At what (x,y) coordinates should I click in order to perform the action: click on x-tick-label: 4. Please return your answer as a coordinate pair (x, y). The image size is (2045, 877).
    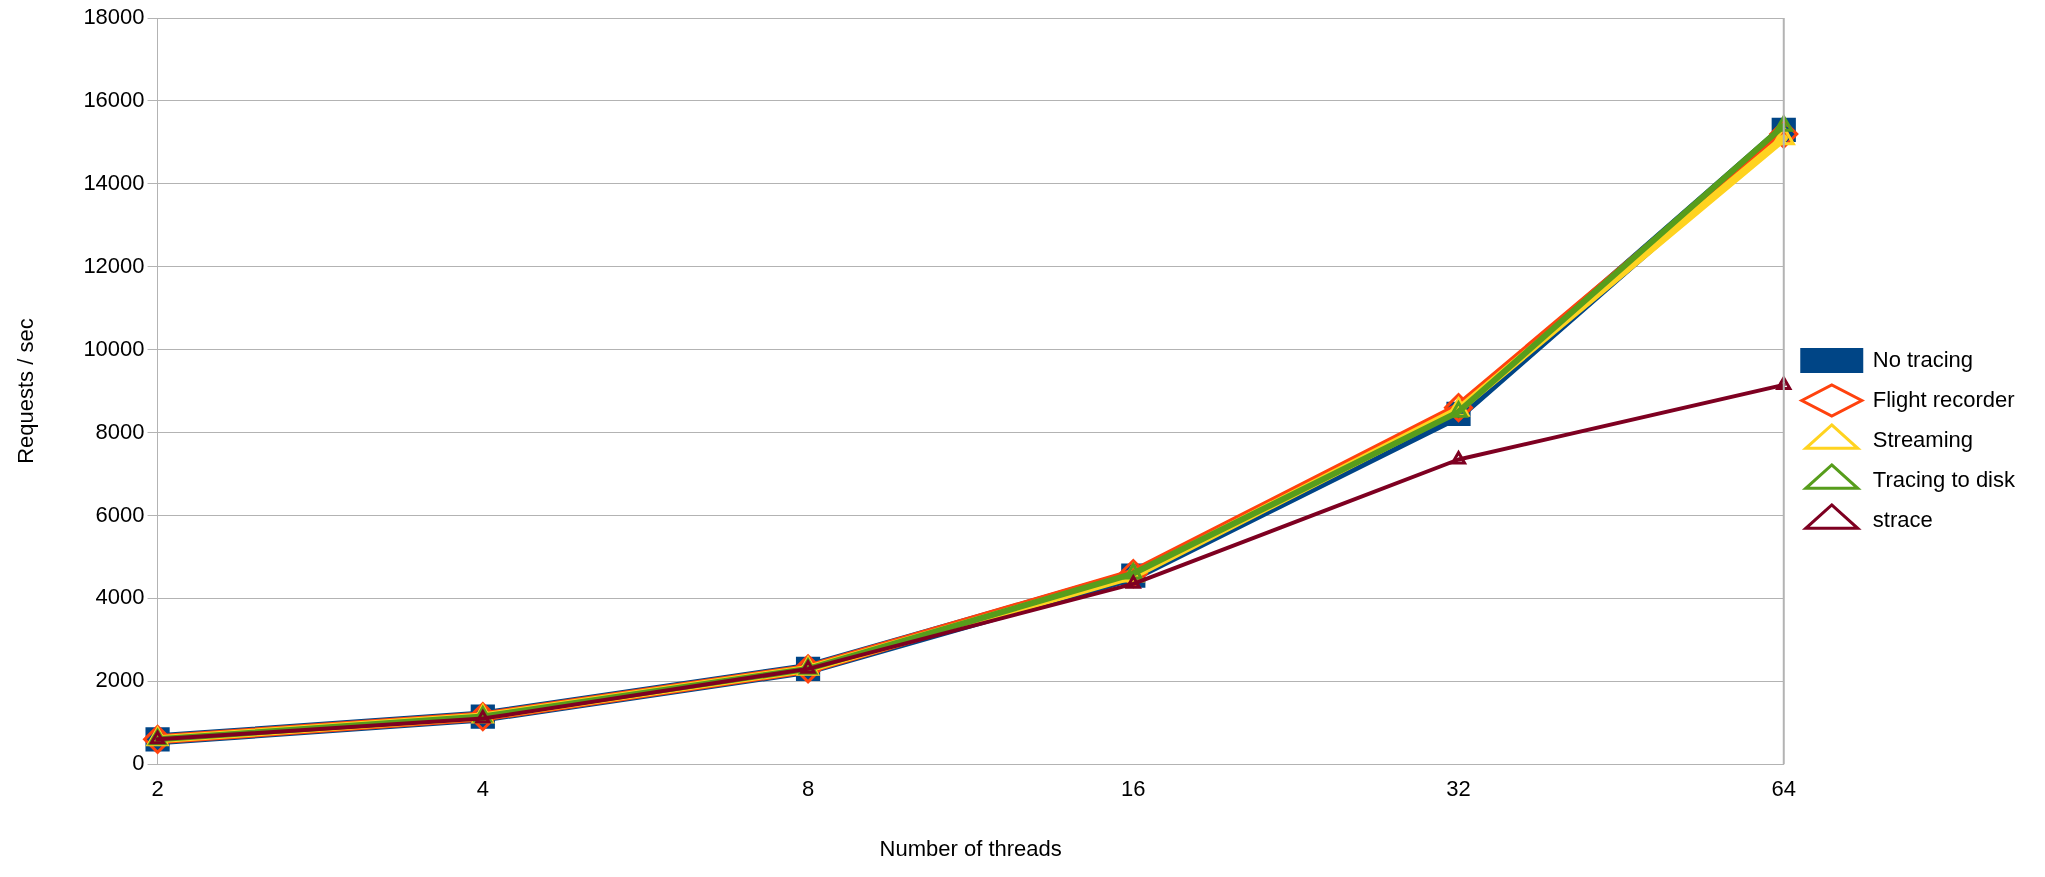
    Looking at the image, I should click on (482, 789).